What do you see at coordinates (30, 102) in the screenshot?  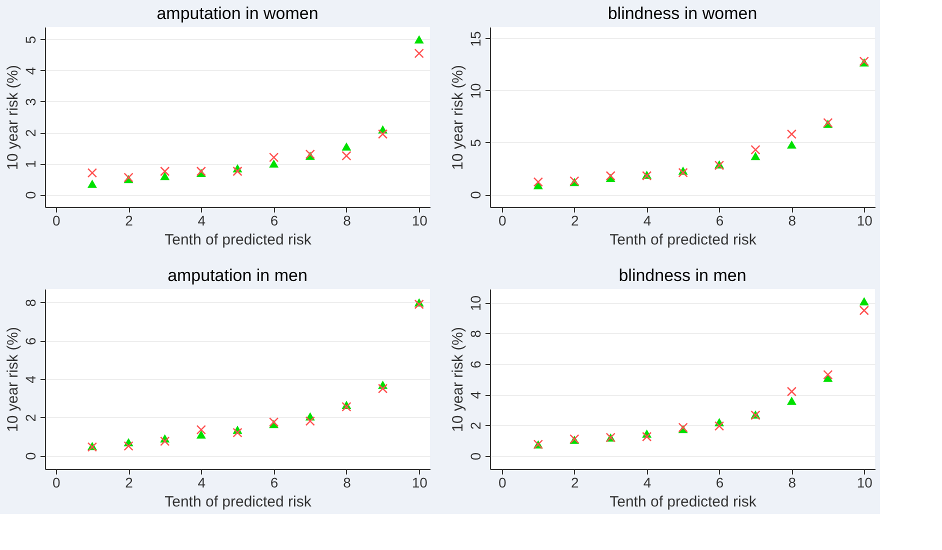 I see `y-tick-label: 3` at bounding box center [30, 102].